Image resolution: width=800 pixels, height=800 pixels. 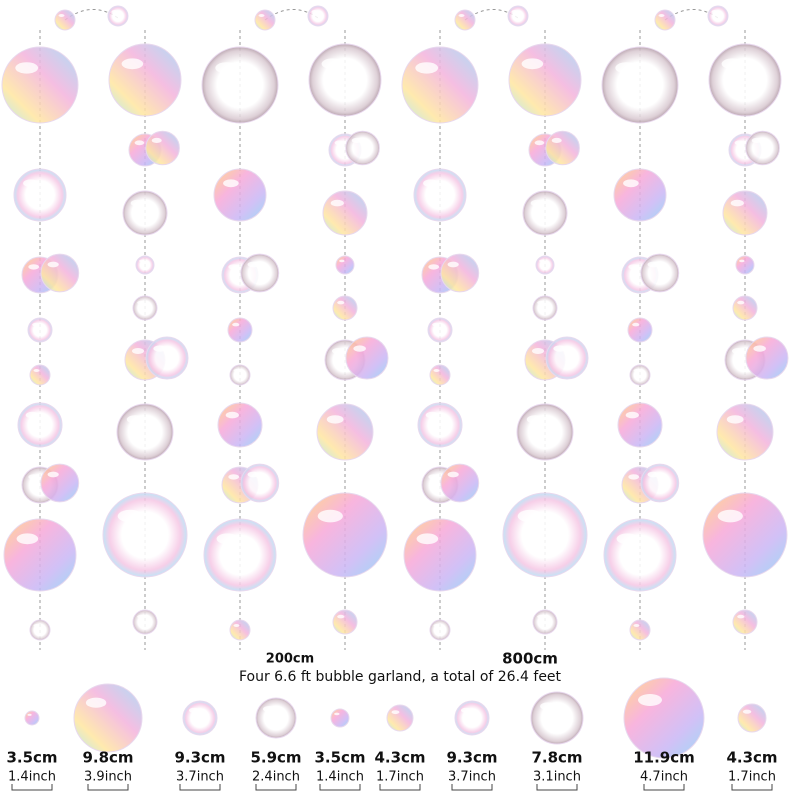 What do you see at coordinates (664, 758) in the screenshot?
I see `size-cm: 11.9cm` at bounding box center [664, 758].